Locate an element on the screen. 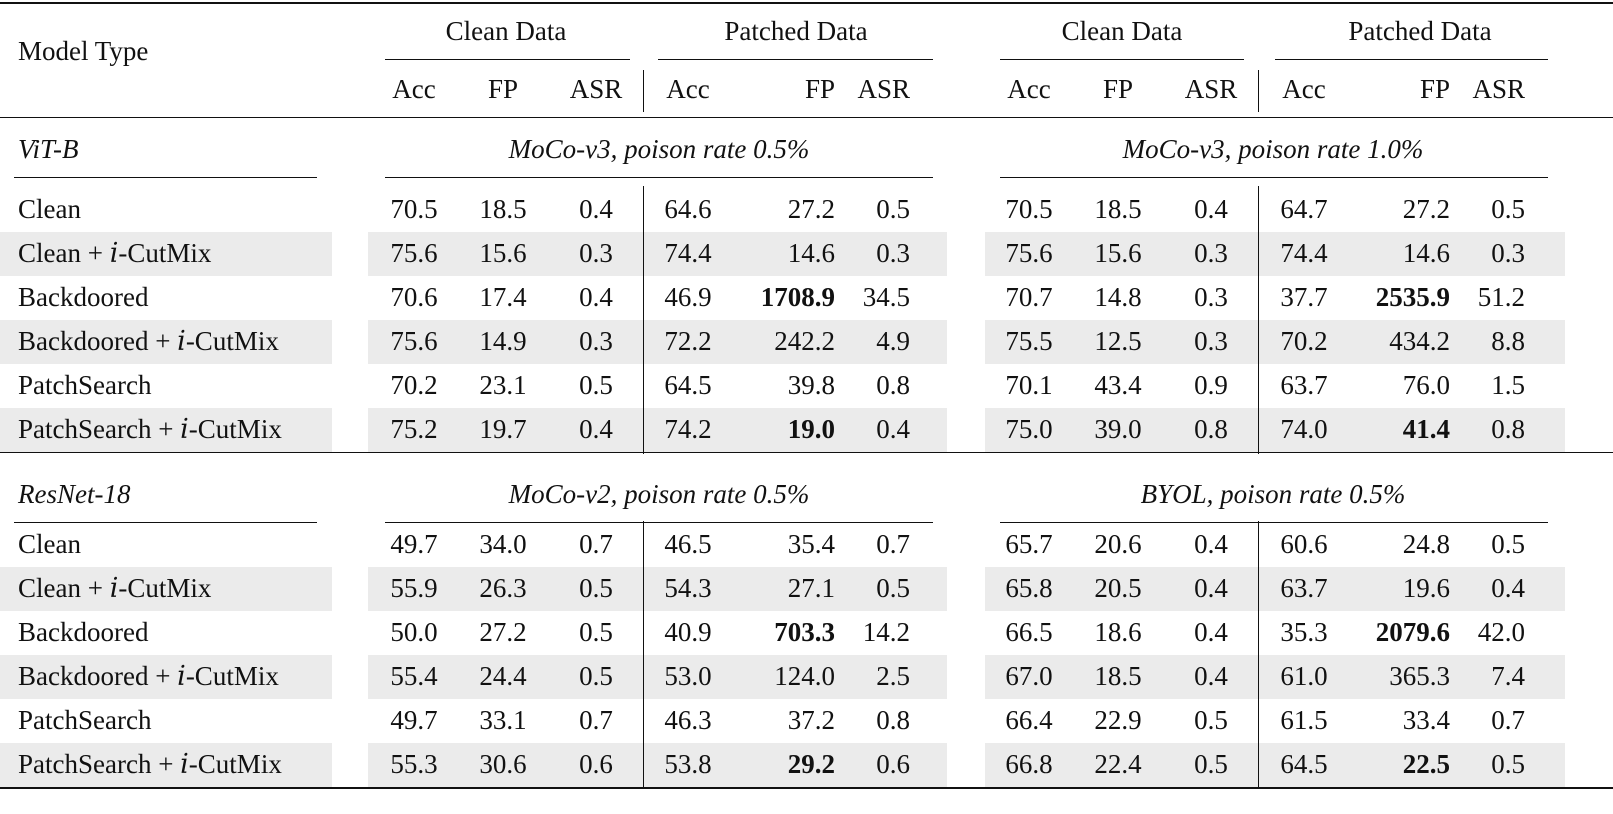 The height and width of the screenshot is (814, 1613). table-cell: 12.5 is located at coordinates (1118, 341).